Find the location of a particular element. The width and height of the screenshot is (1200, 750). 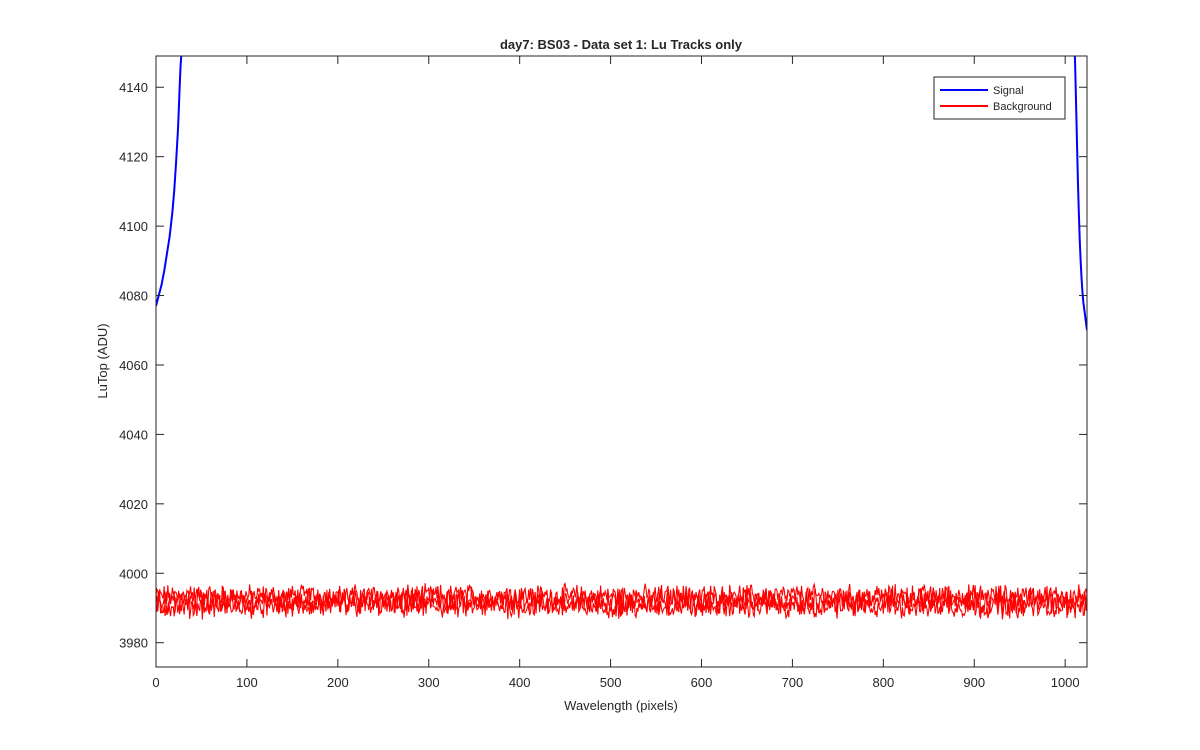

y-tick-label-4000: 4000 is located at coordinates (133, 573).